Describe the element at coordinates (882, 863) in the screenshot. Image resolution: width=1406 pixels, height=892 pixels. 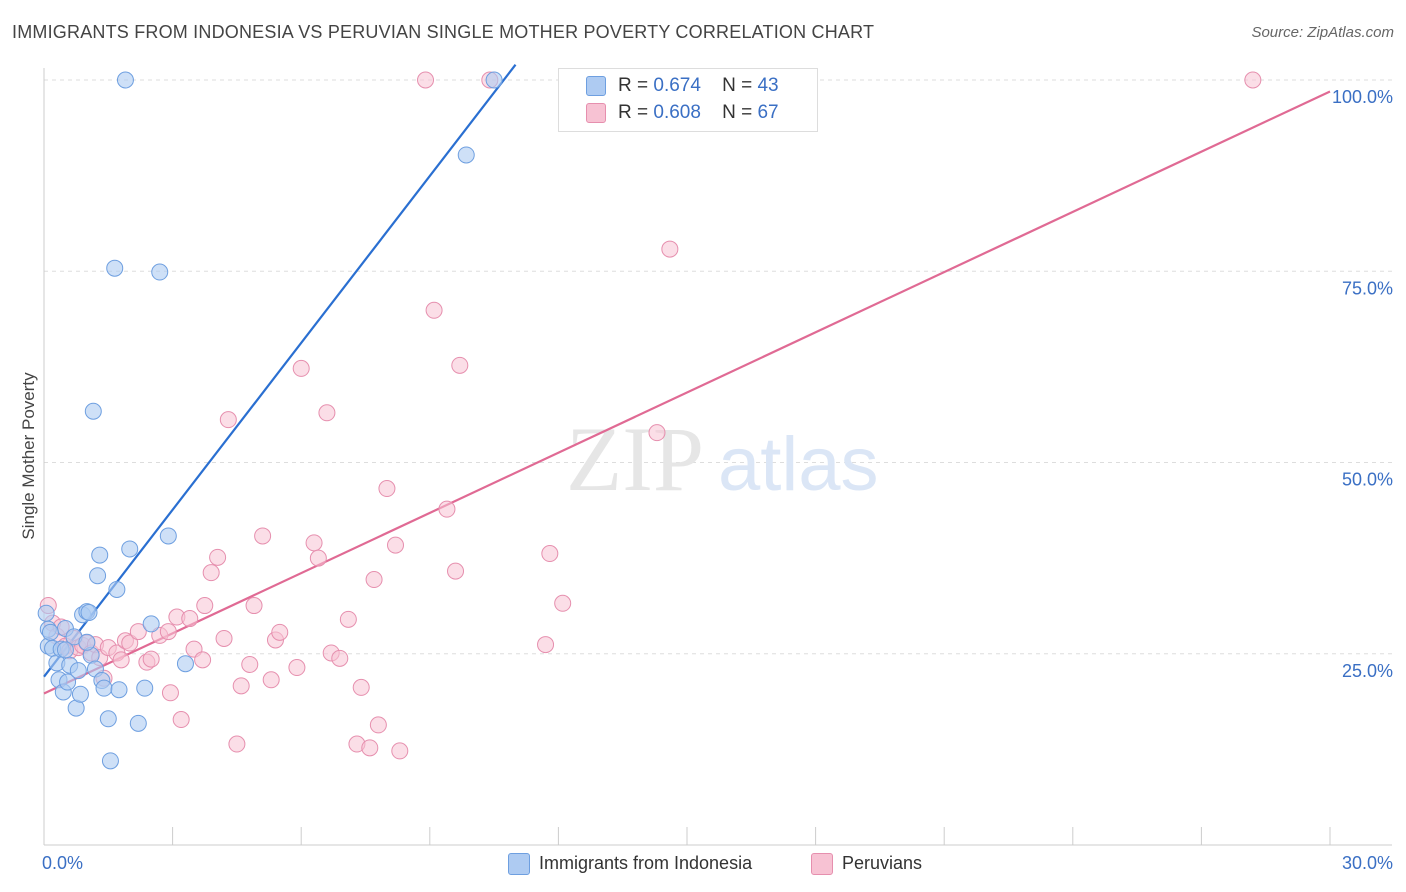
I see `legend-label-peruvians: Peruvians` at that location.